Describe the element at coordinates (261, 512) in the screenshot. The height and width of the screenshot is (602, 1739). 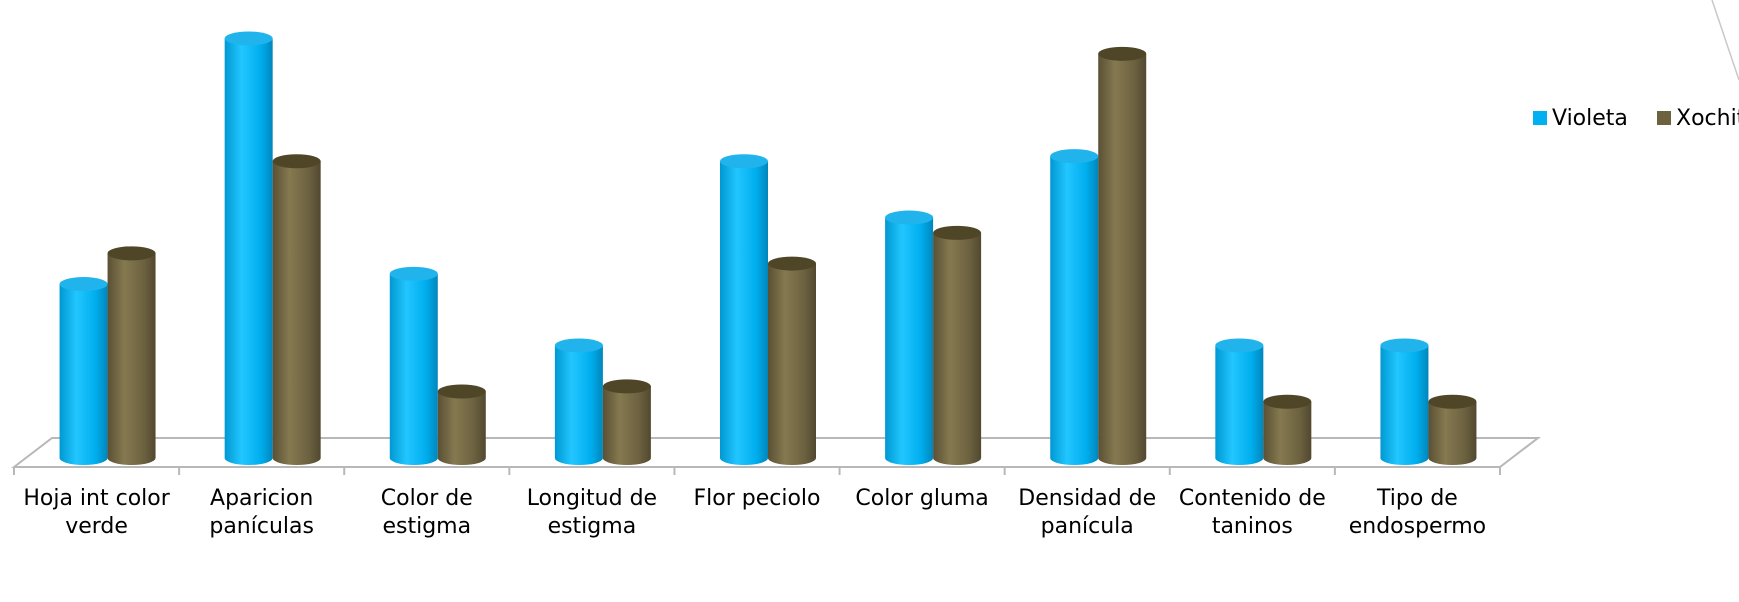
I see `x-tick-label: Aparicion panículas` at that location.